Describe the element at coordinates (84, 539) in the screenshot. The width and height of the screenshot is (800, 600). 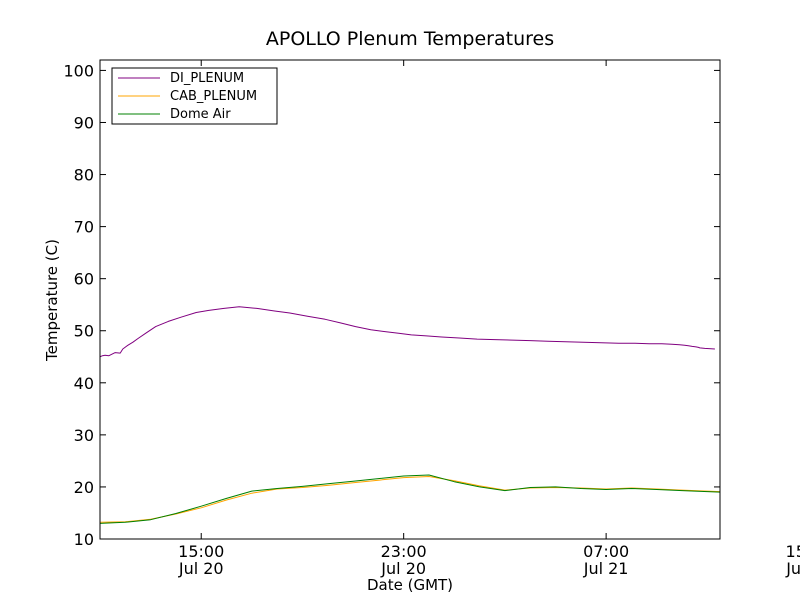
I see `y-tick-label: 10` at that location.